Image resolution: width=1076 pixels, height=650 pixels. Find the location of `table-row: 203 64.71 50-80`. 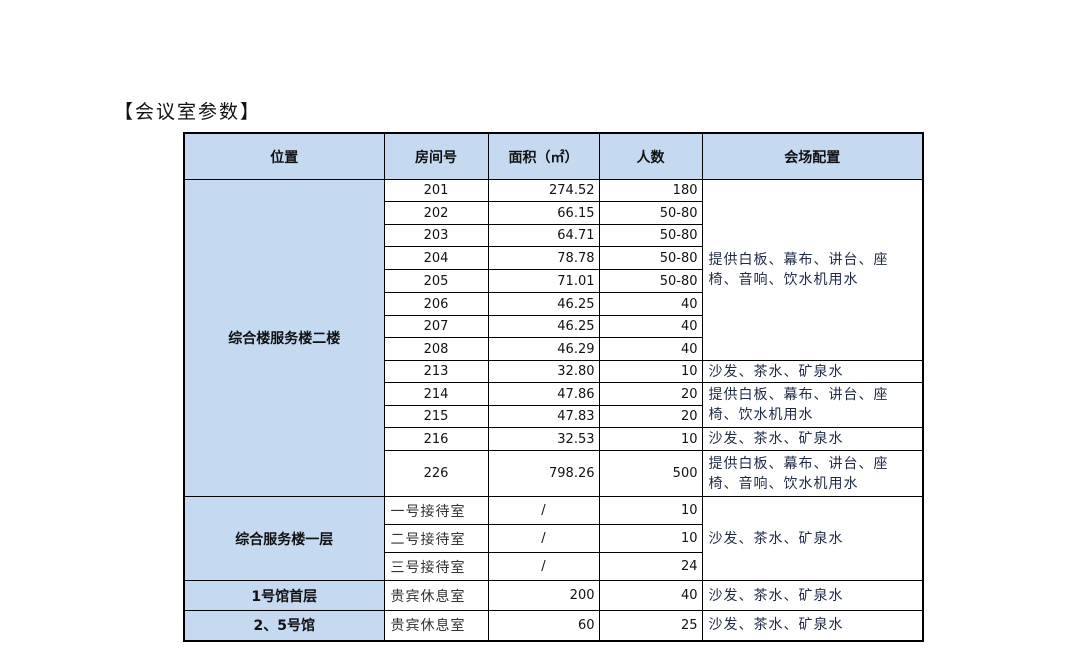

table-row: 203 64.71 50-80 is located at coordinates (553, 235).